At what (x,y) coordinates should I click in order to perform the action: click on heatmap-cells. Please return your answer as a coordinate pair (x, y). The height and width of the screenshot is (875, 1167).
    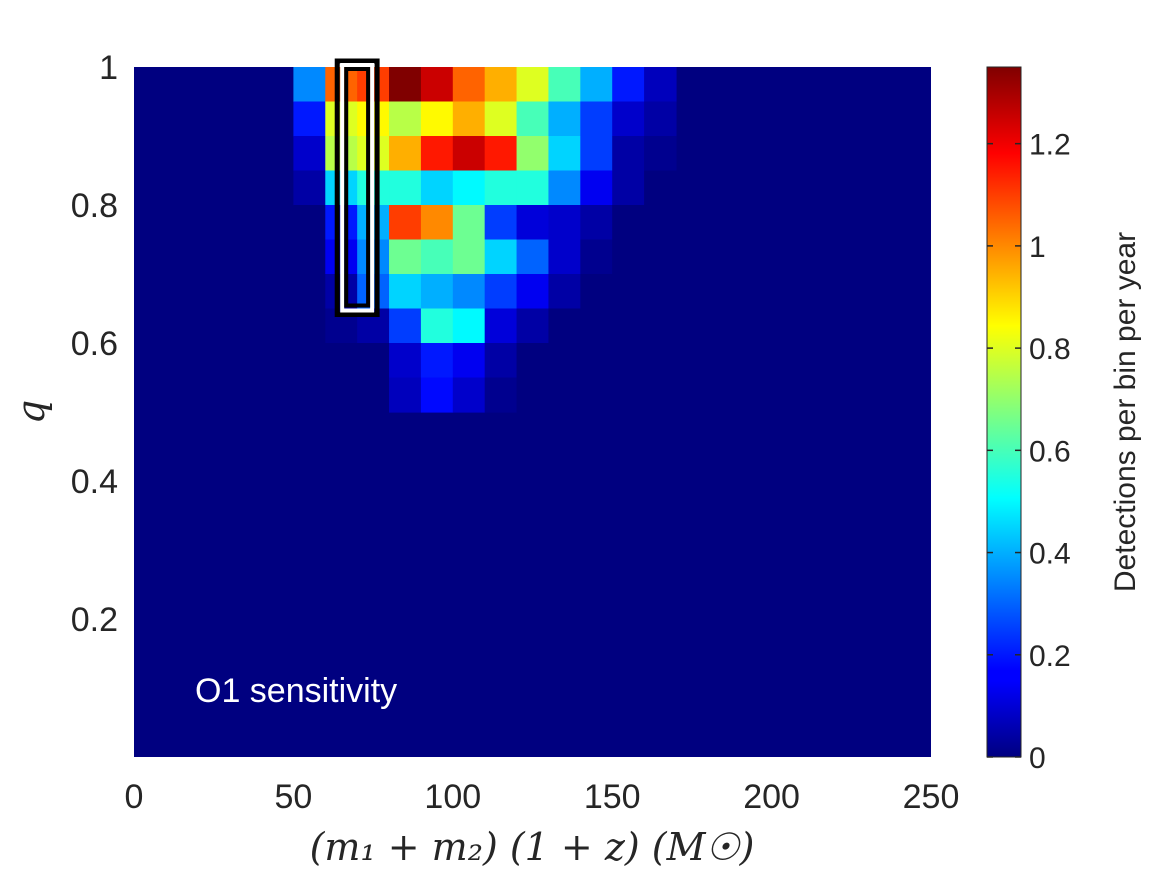
    Looking at the image, I should click on (485, 240).